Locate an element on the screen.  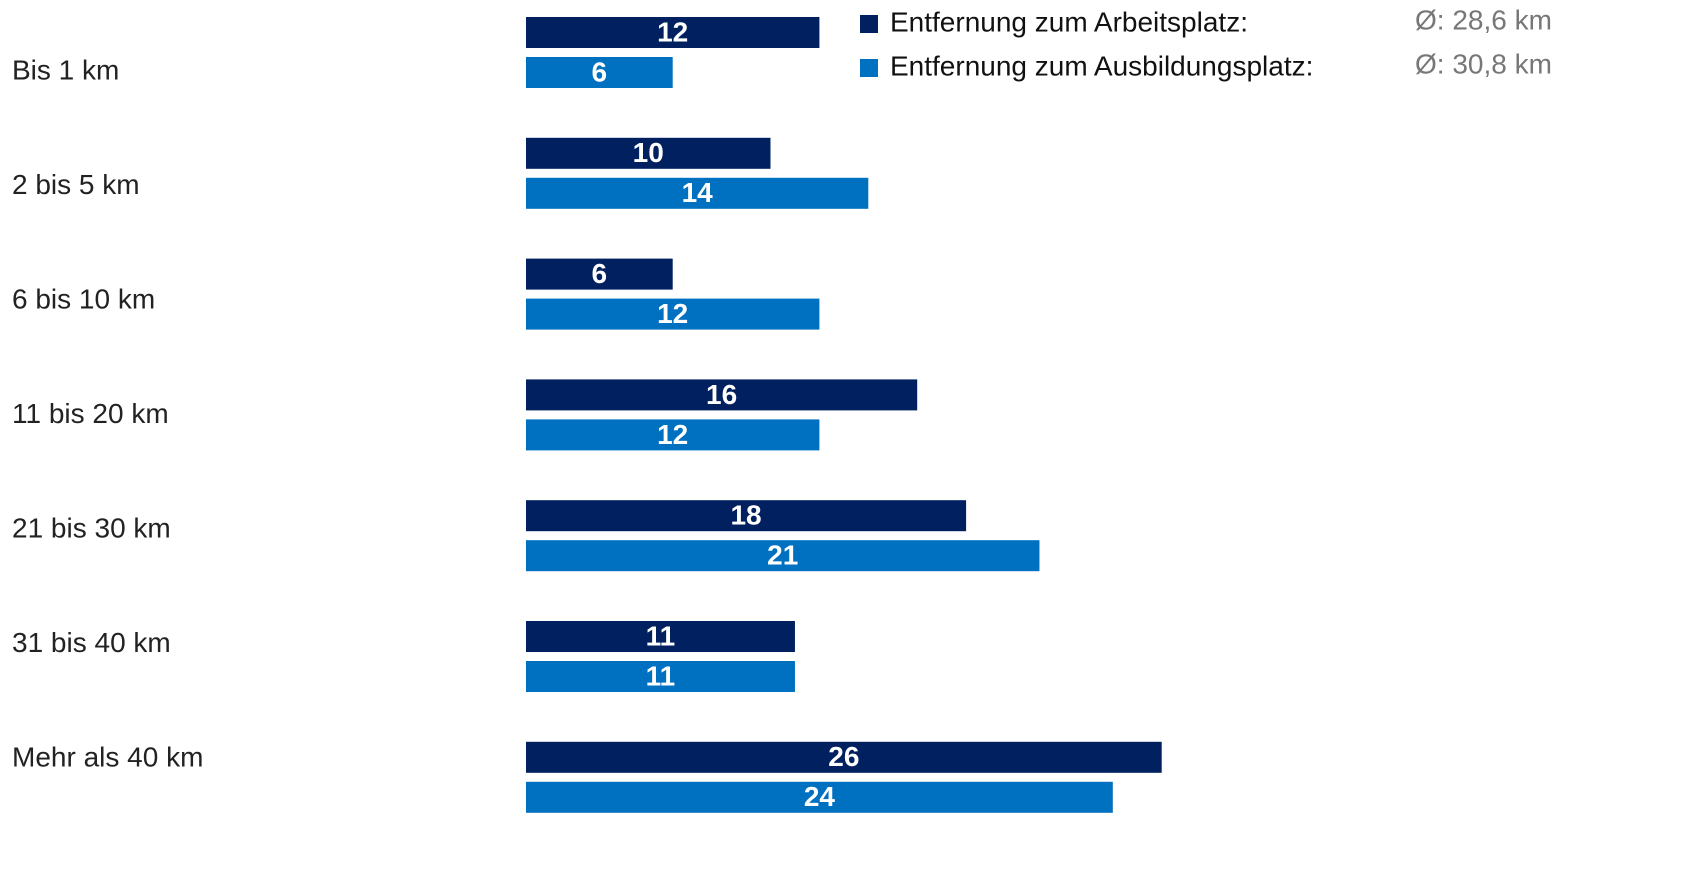
value-label: 10 is located at coordinates (648, 152).